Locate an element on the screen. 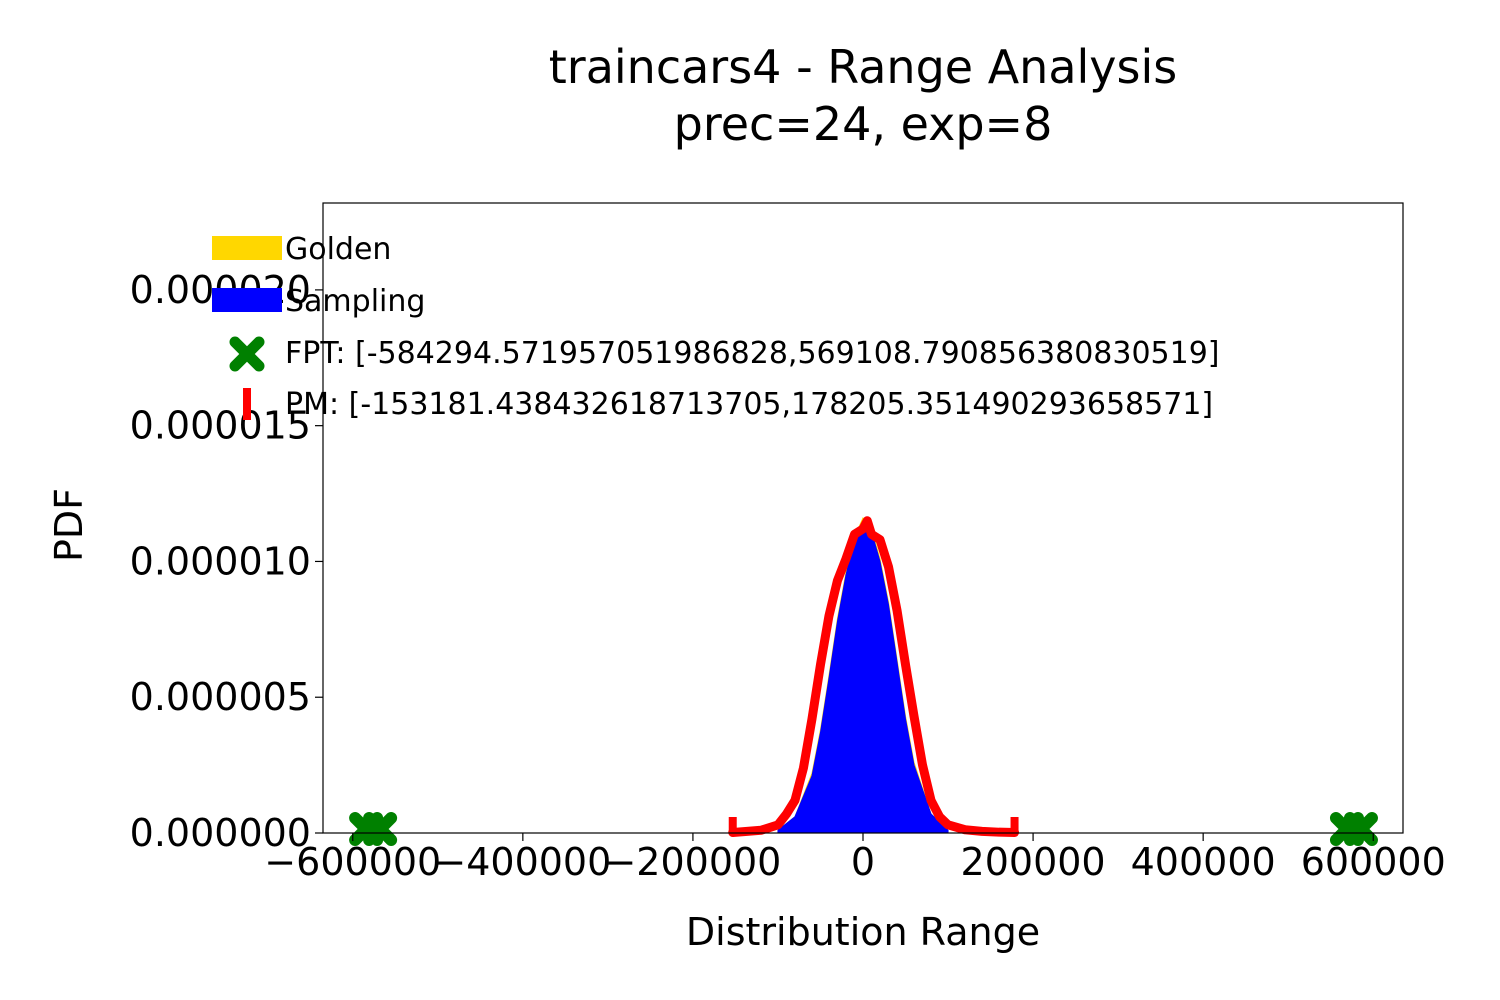 The height and width of the screenshot is (1000, 1500). legend-sampling-label: Sampling is located at coordinates (355, 301).